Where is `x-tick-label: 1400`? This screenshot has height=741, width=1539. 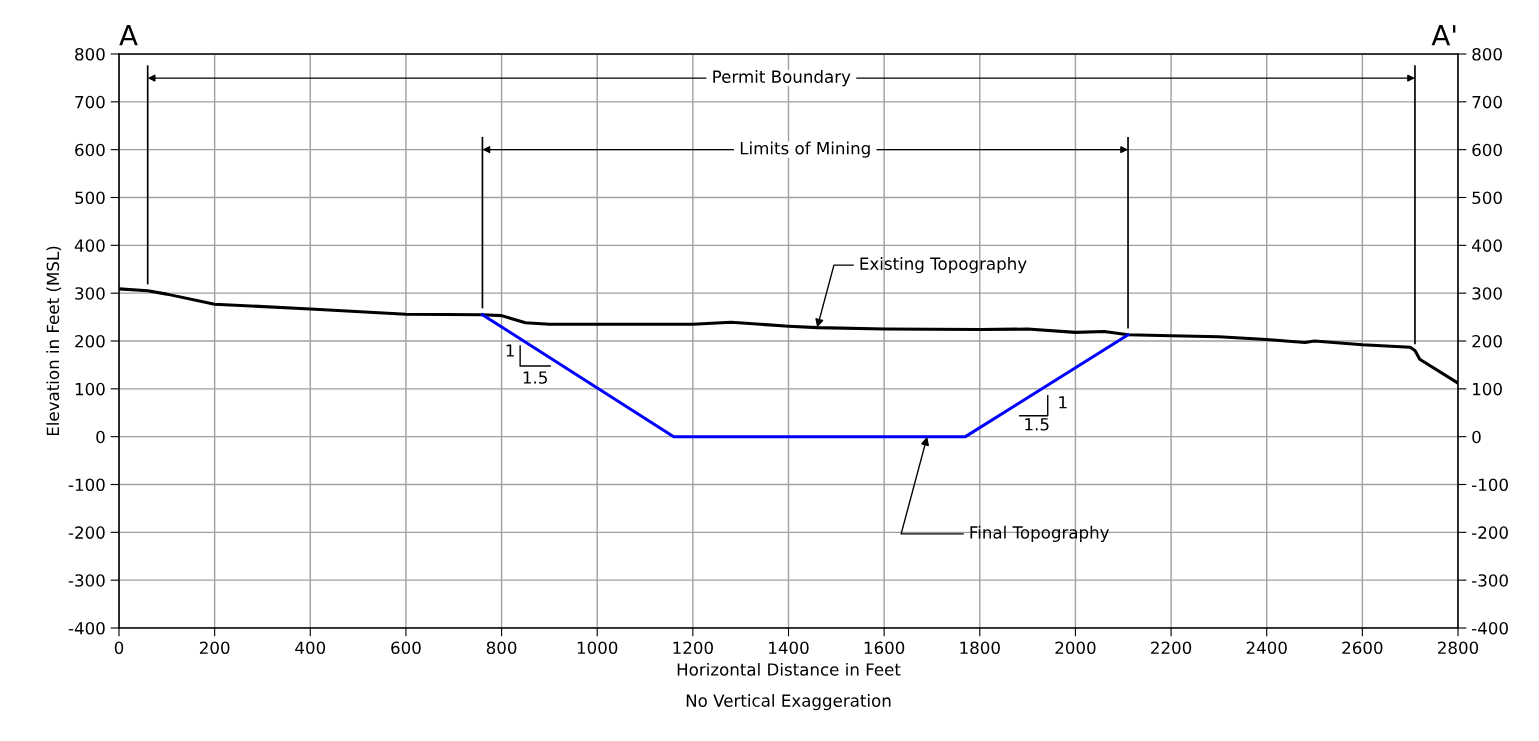 x-tick-label: 1400 is located at coordinates (789, 648).